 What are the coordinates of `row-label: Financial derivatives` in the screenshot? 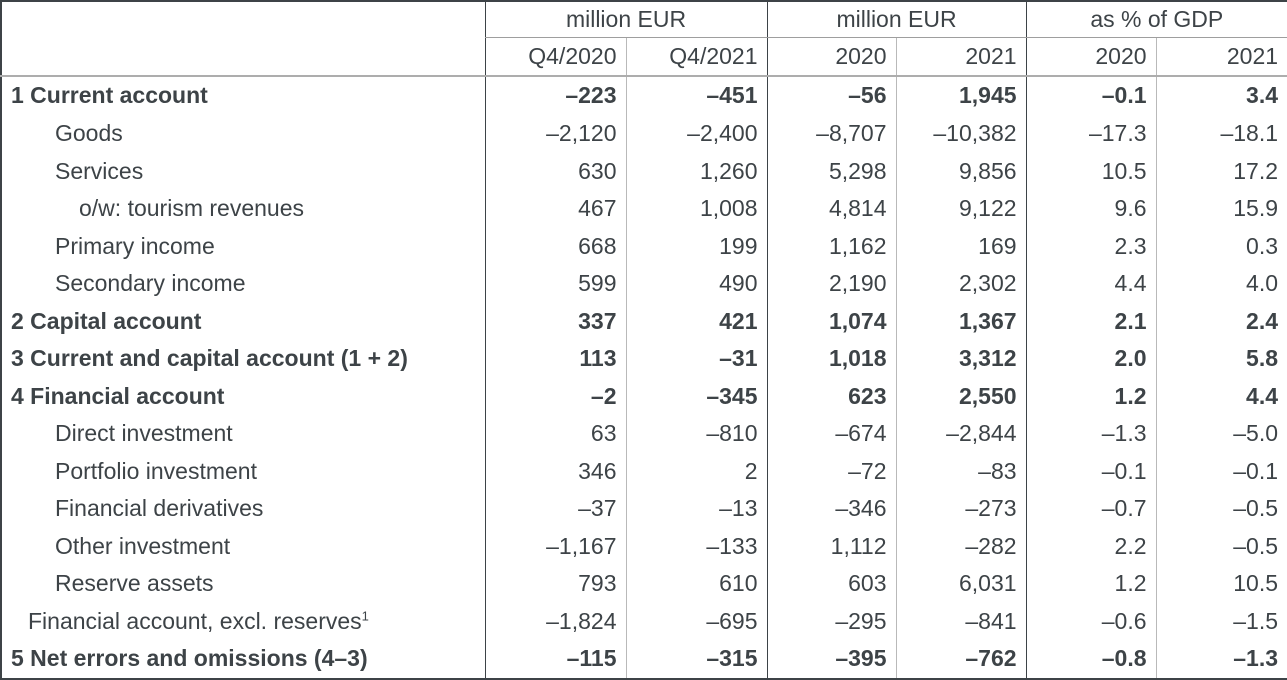 It's located at (159, 508).